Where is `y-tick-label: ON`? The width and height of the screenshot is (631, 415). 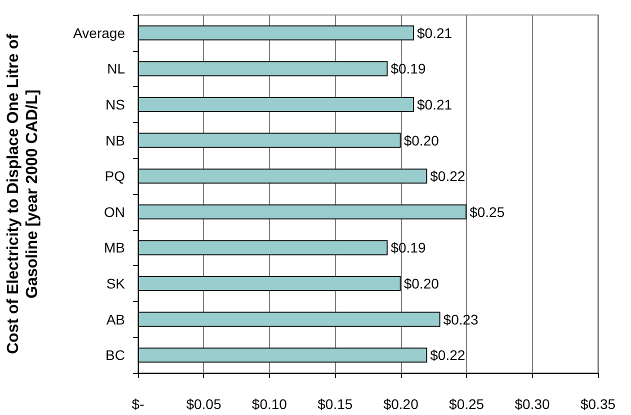
y-tick-label: ON is located at coordinates (114, 212).